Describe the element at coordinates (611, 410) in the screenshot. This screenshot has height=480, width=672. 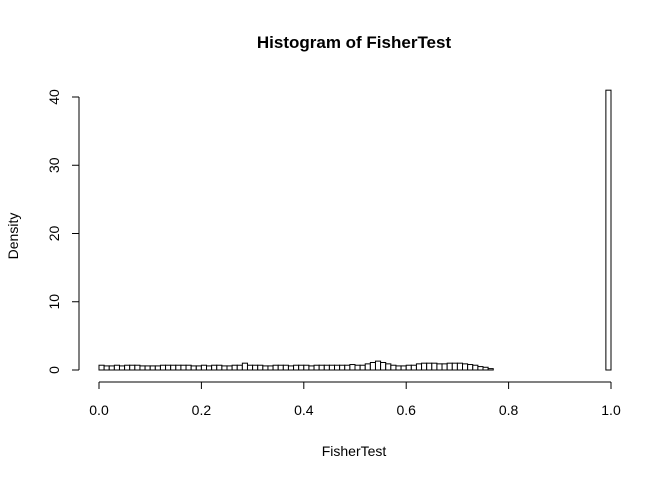
I see `x-tick-label: 1.0` at that location.